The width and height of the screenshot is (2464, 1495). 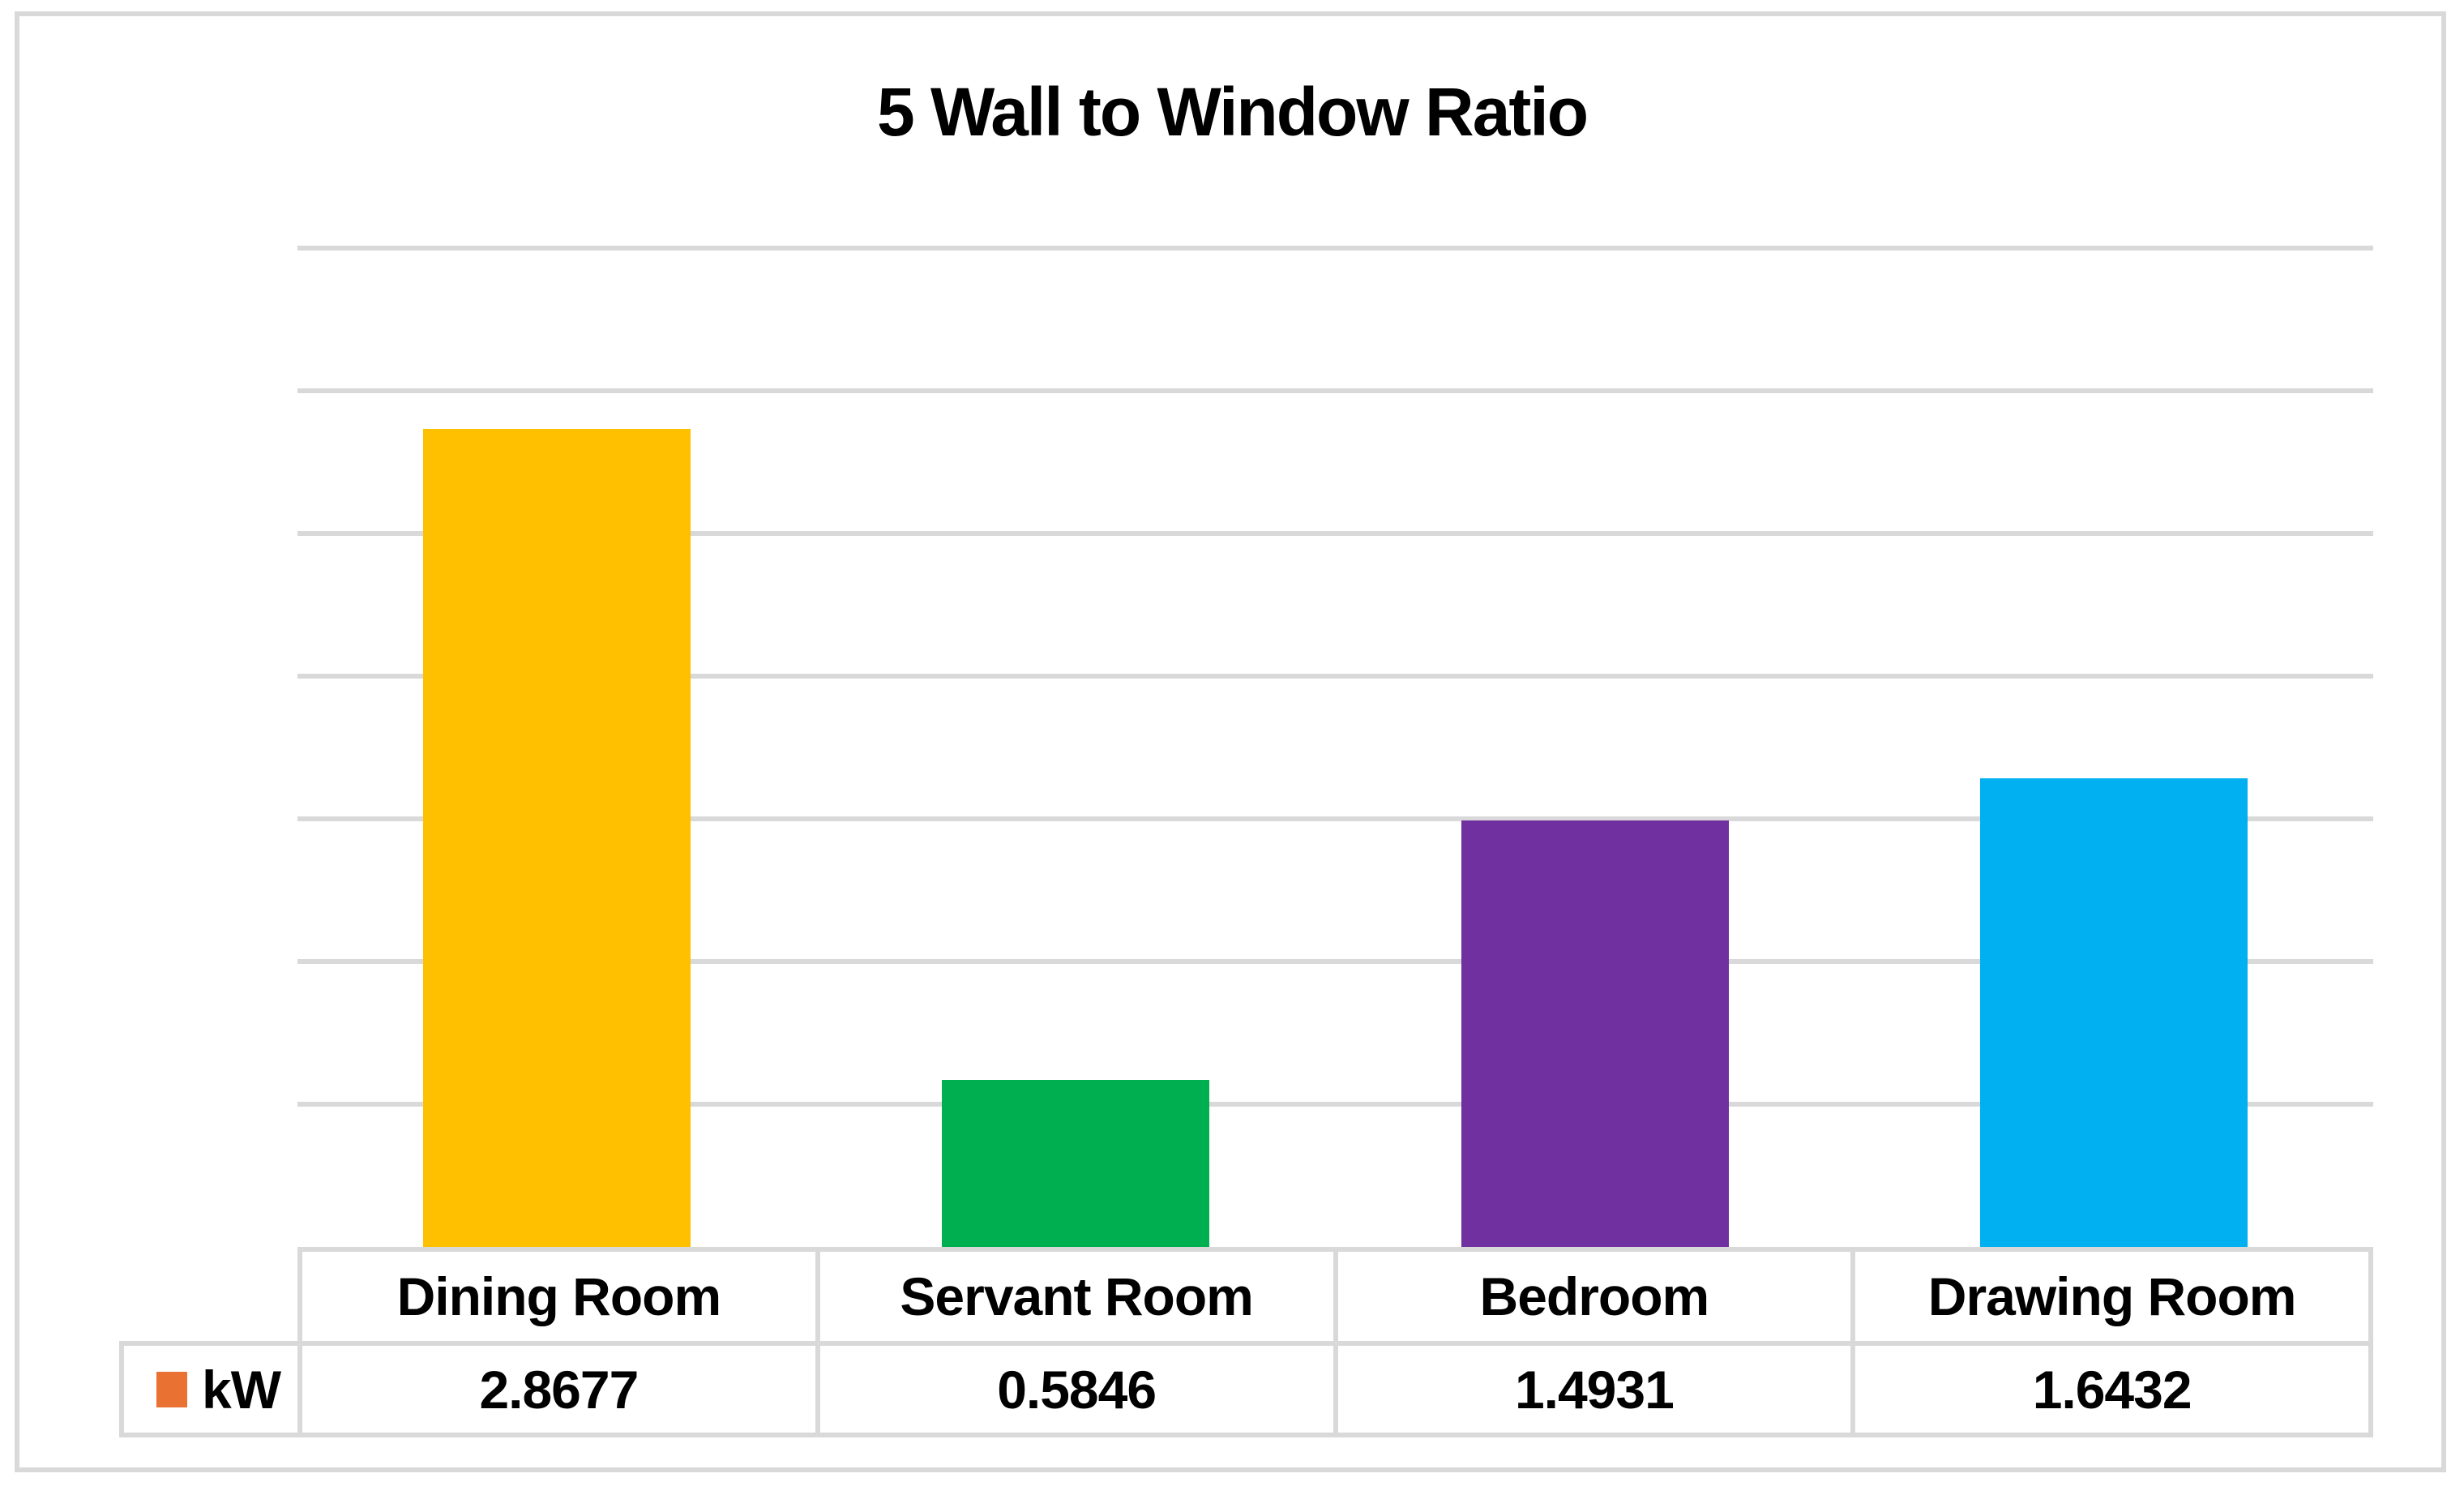 I want to click on legend-key-cell: kW, so click(x=208, y=1389).